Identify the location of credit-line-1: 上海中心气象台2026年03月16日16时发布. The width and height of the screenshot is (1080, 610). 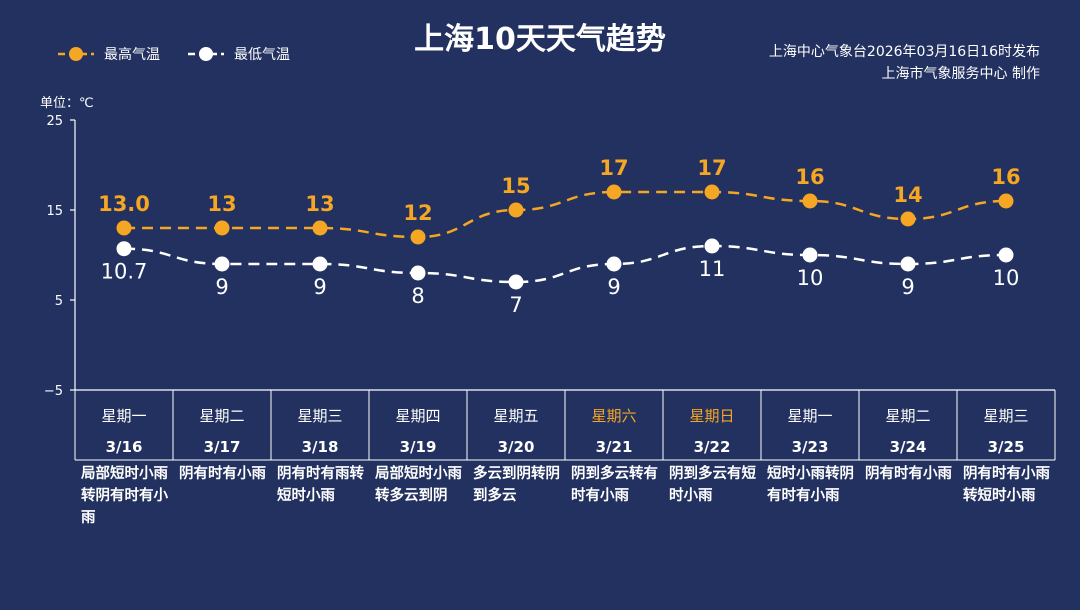
(904, 52).